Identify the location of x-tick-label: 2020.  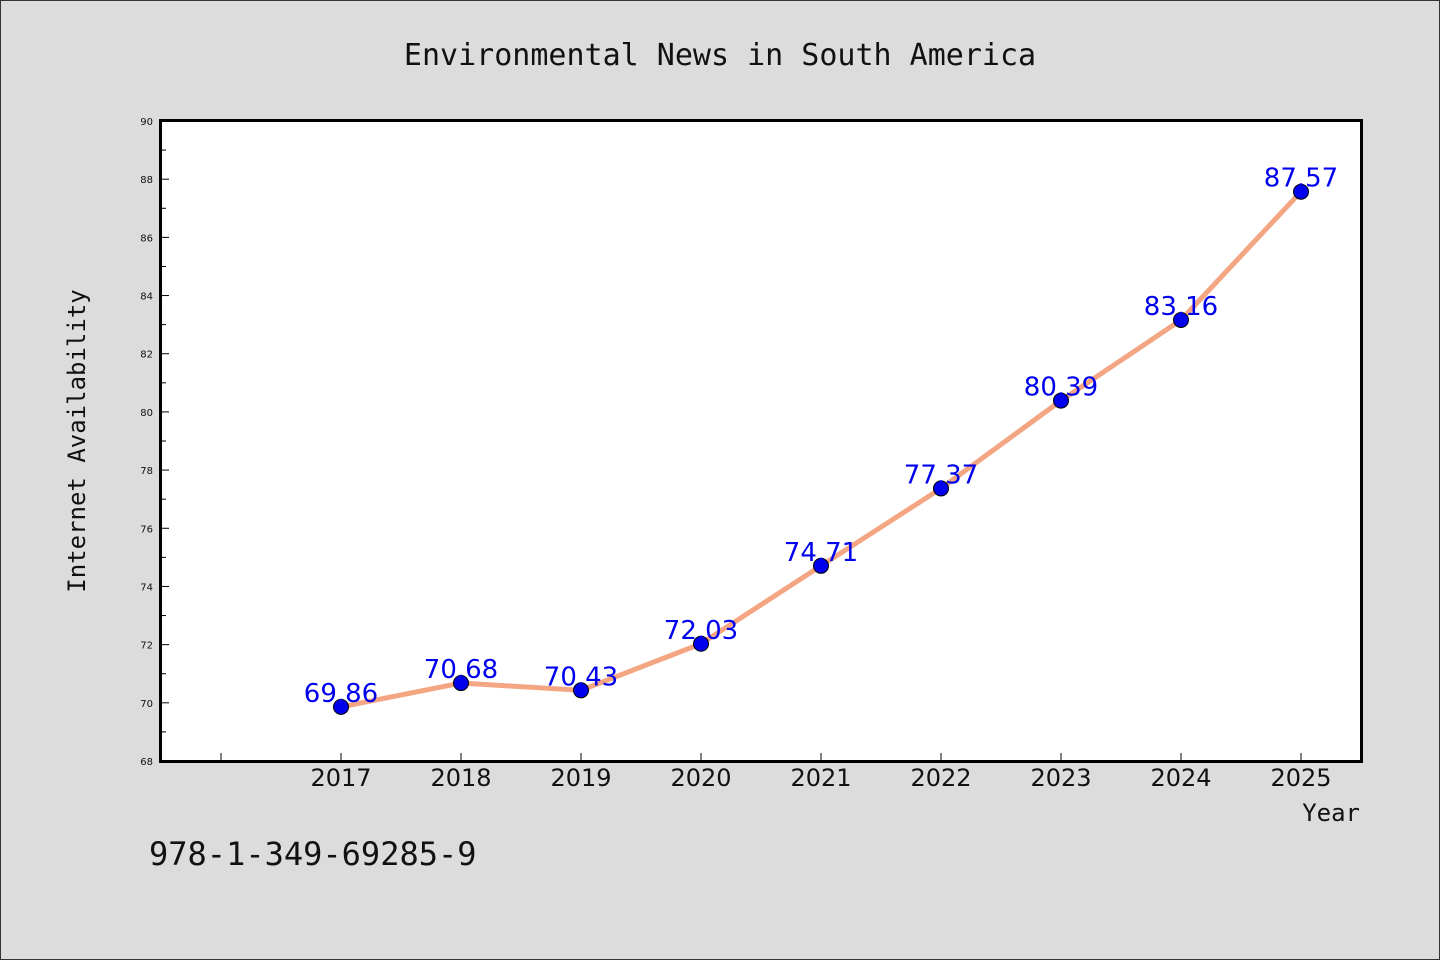
(700, 778).